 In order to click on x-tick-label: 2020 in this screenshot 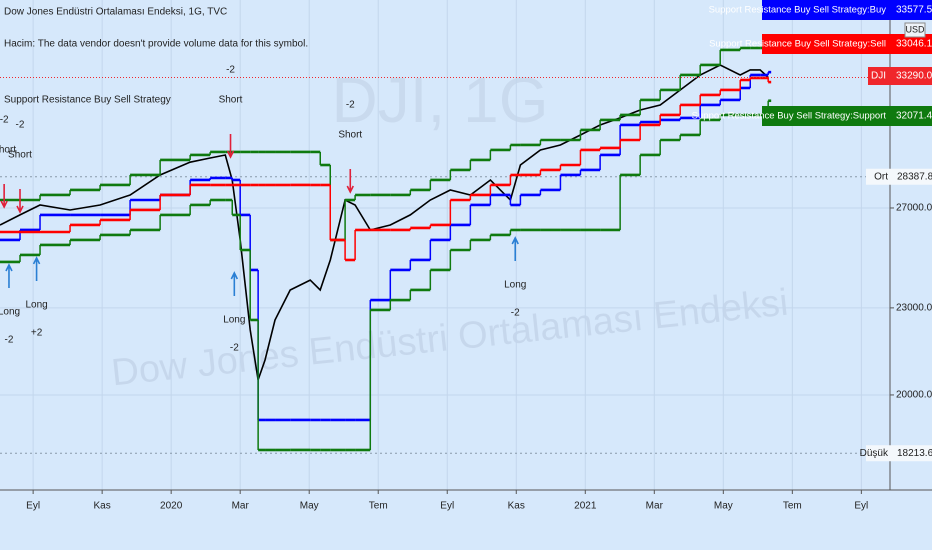, I will do `click(171, 506)`.